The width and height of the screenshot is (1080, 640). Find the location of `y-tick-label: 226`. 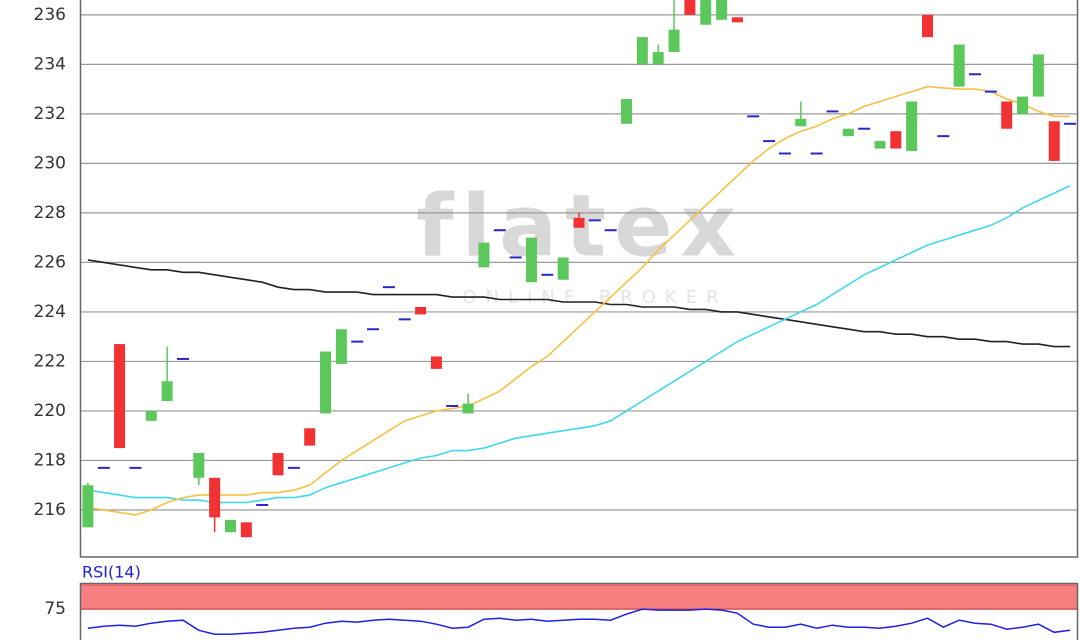

y-tick-label: 226 is located at coordinates (50, 262).